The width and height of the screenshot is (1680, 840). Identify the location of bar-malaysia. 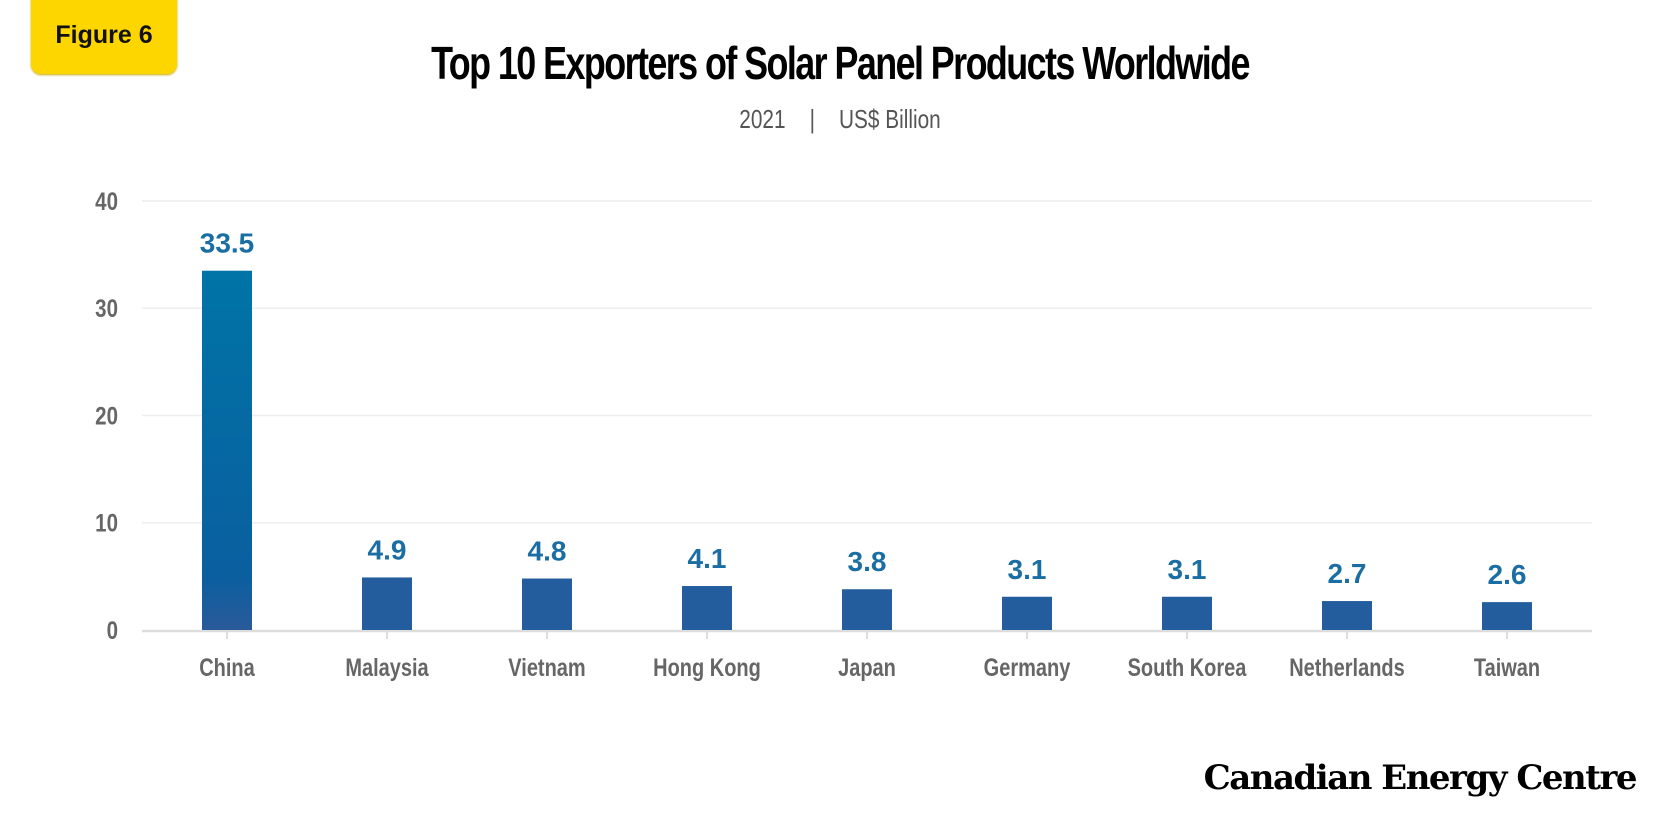
(387, 603).